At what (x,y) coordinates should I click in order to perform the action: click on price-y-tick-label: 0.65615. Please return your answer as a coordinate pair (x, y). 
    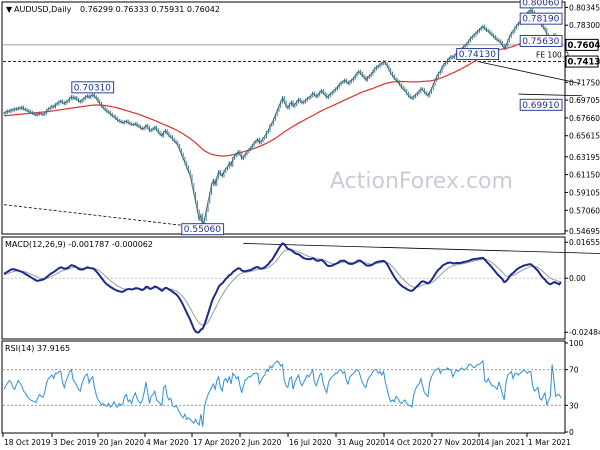
    Looking at the image, I should click on (584, 136).